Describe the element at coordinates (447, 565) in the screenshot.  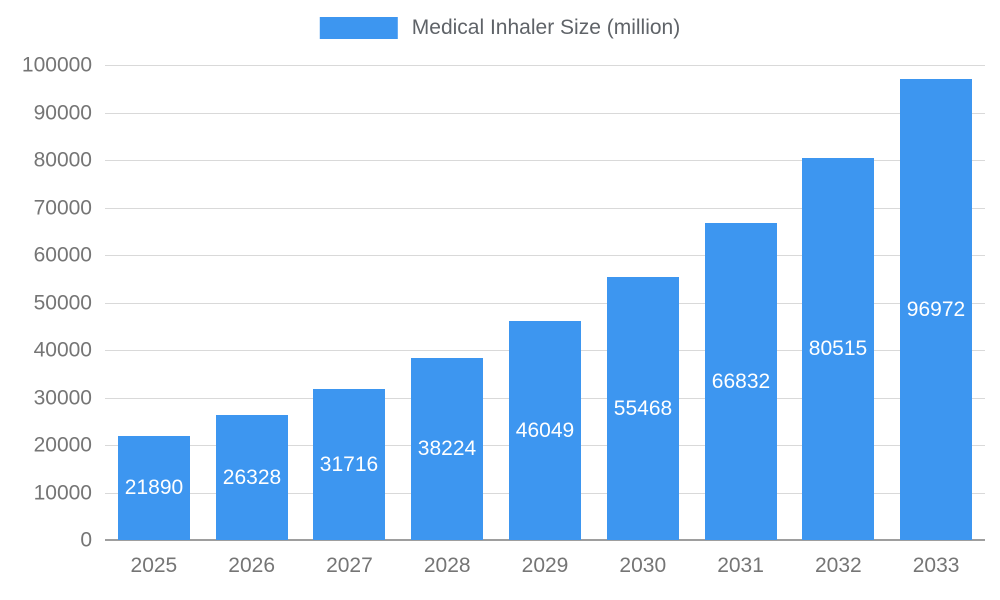
I see `x-tick-label: 2028` at that location.